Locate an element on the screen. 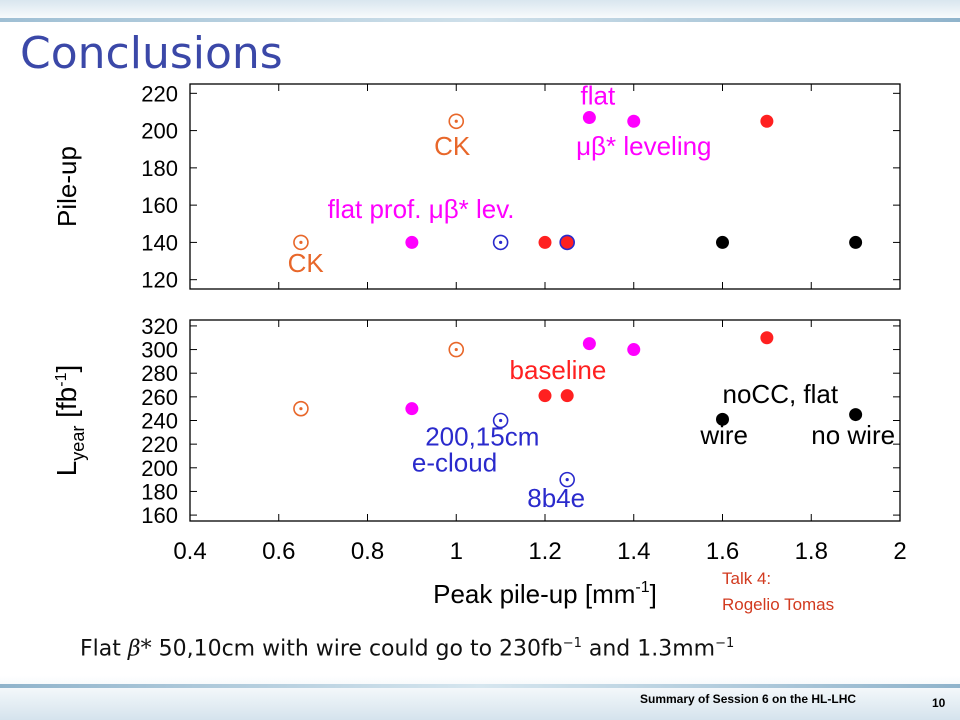 The image size is (960, 720). annotation-0-4: CK is located at coordinates (306, 263).